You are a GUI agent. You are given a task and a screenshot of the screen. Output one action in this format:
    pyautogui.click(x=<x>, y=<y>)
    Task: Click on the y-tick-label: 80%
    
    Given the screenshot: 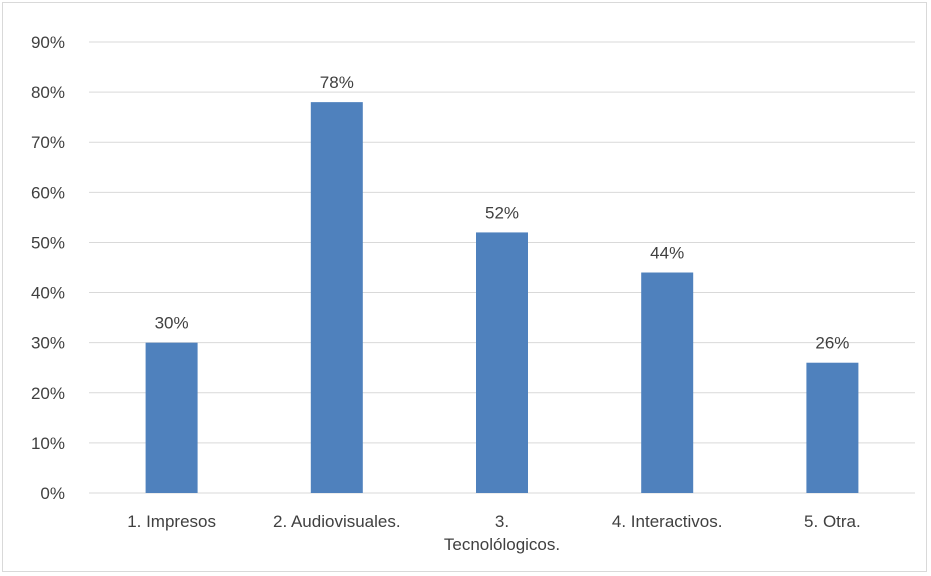 What is the action you would take?
    pyautogui.click(x=48, y=92)
    